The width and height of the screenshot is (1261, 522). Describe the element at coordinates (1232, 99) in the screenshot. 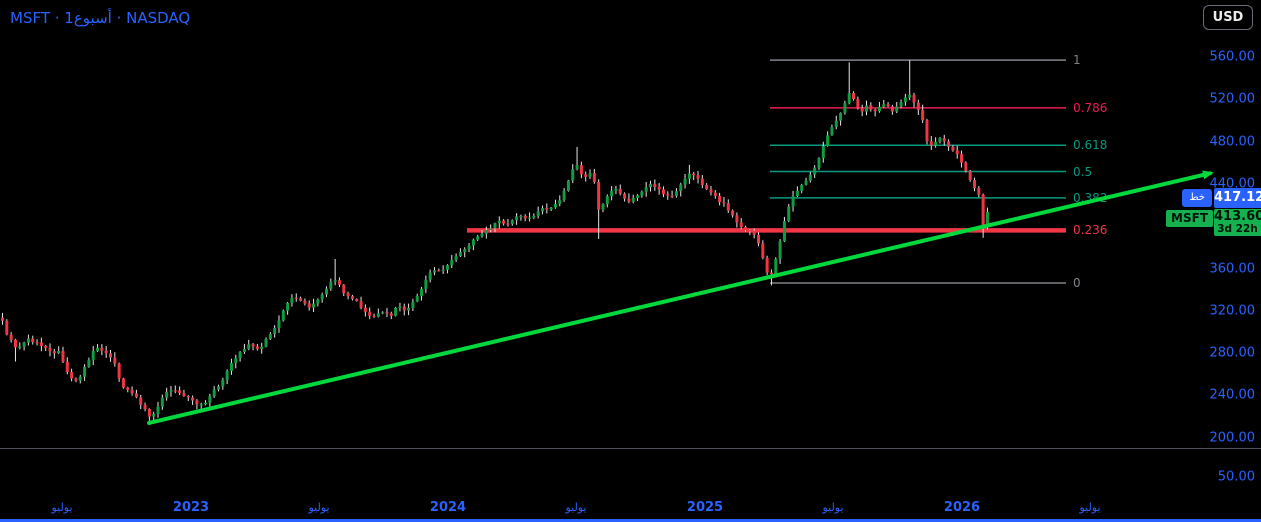

I see `price-axis-label: 520.00` at that location.